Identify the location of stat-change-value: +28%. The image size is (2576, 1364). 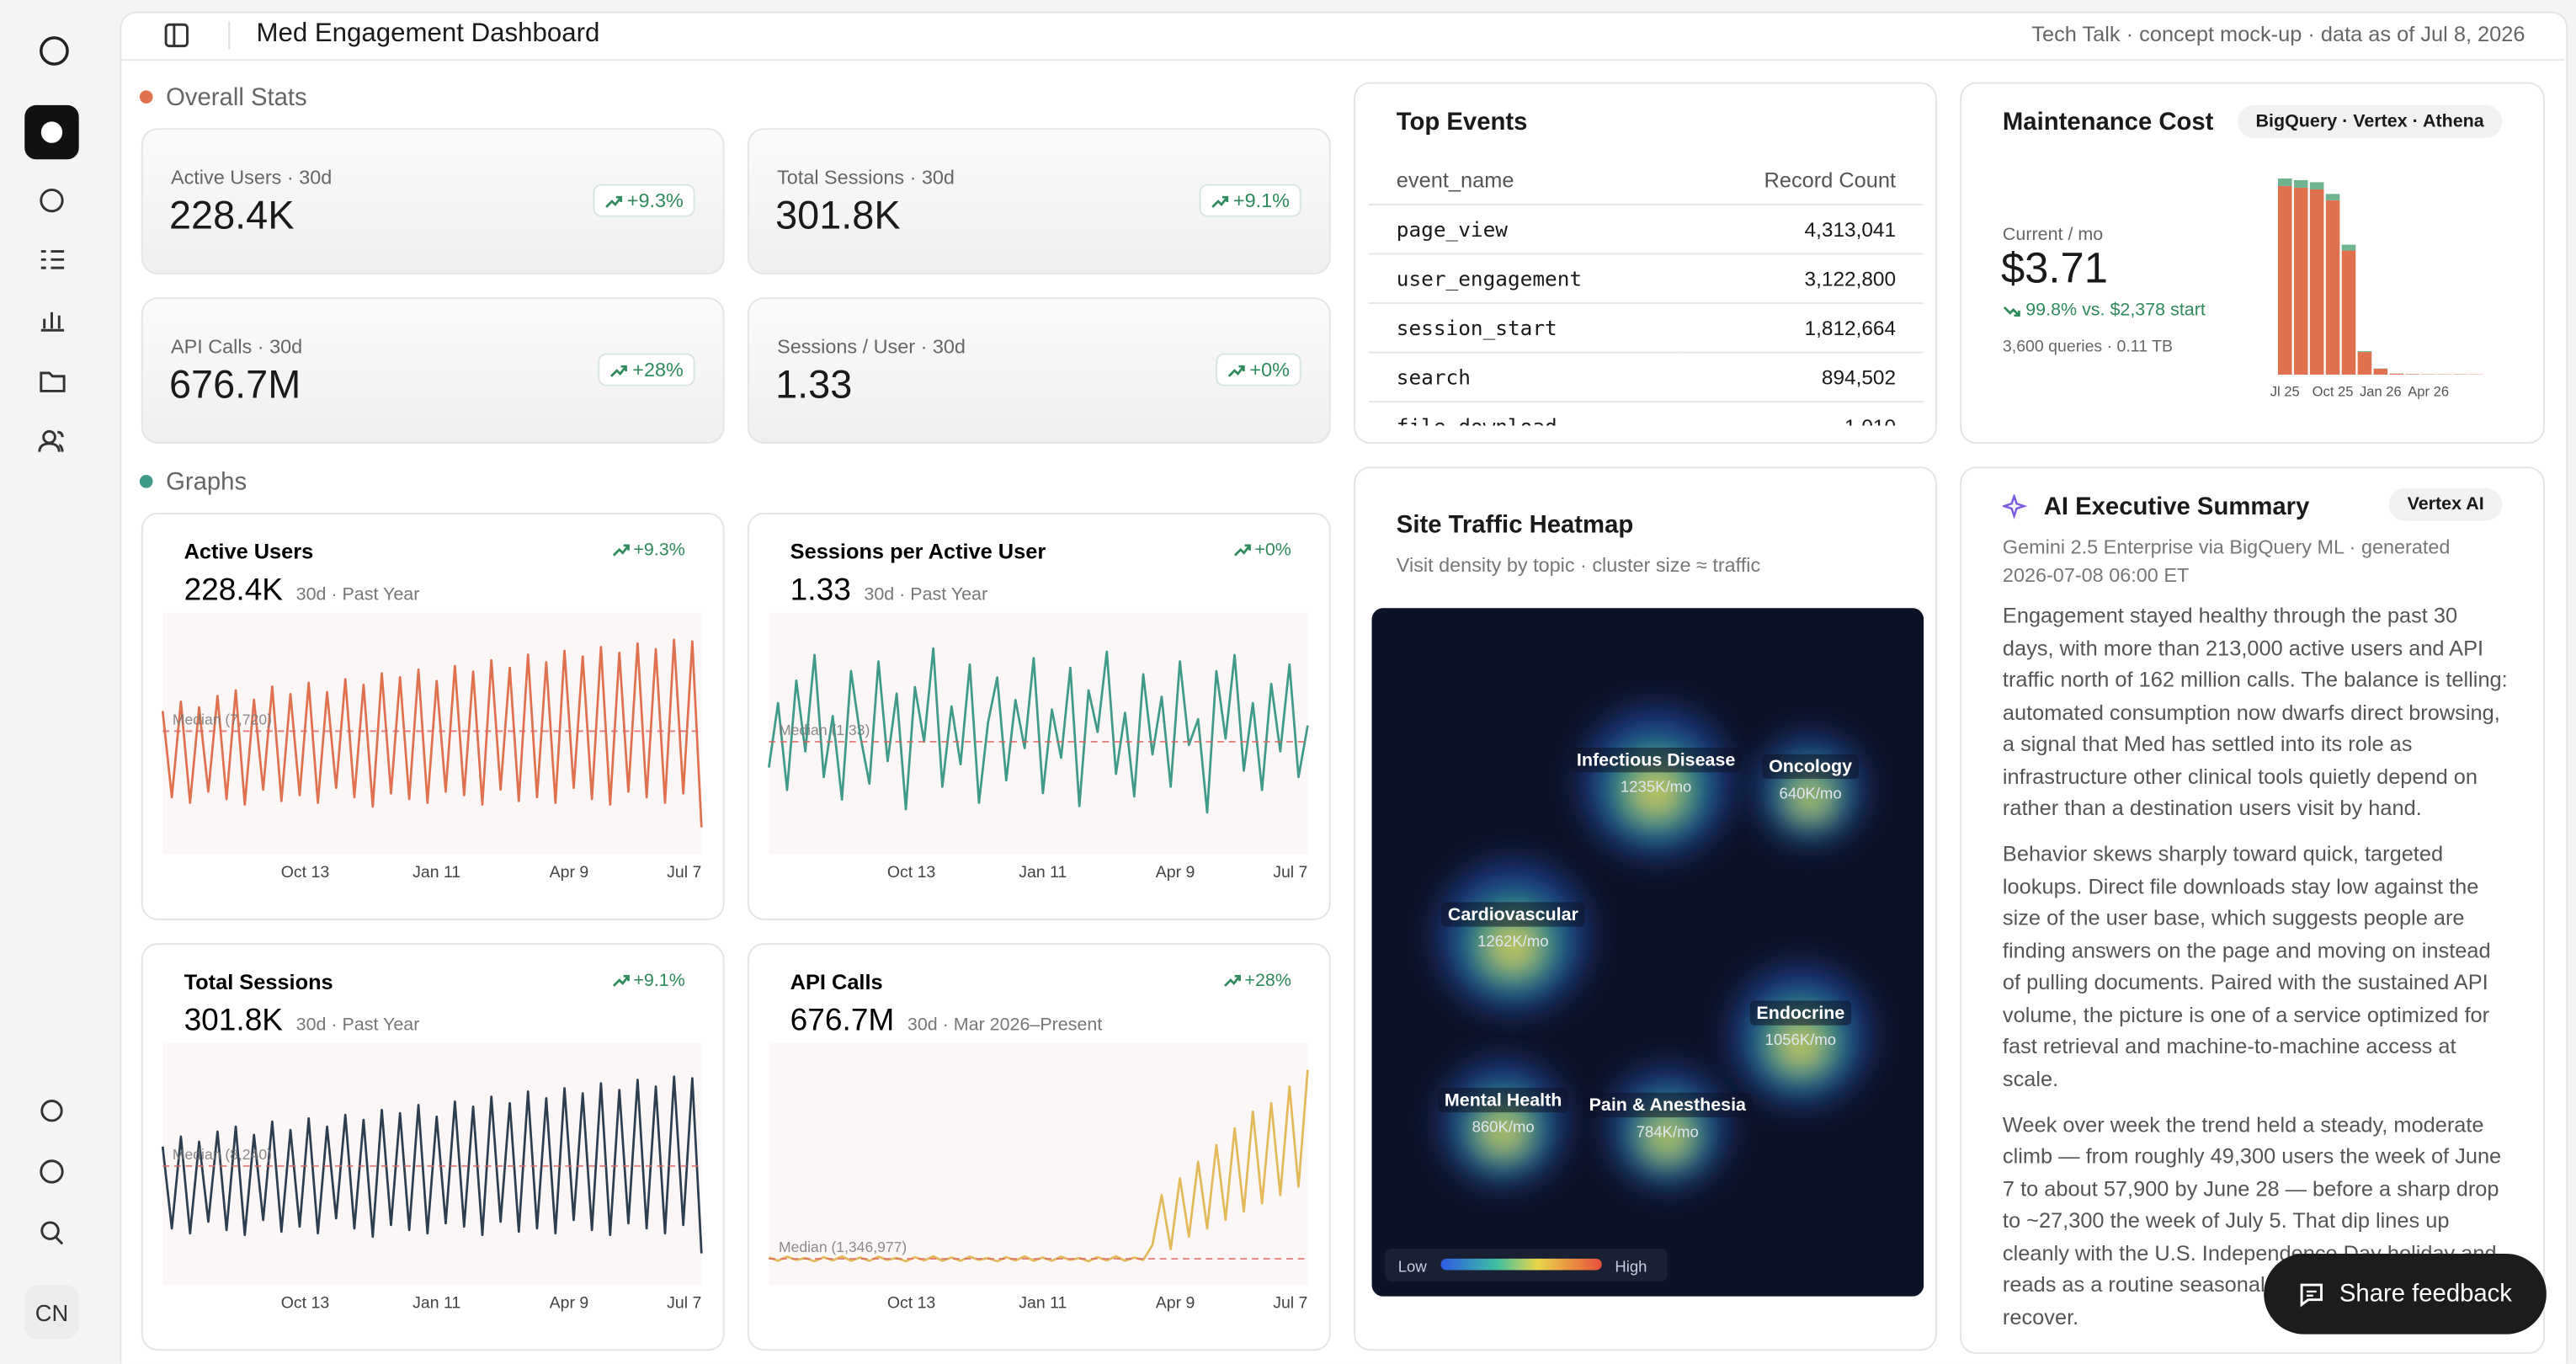
(658, 370).